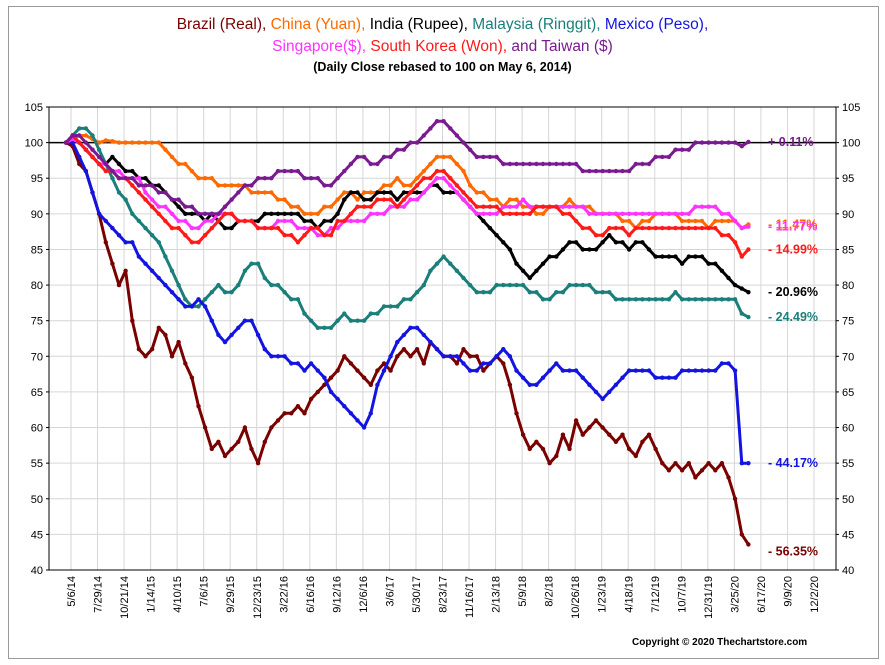 The height and width of the screenshot is (665, 885). Describe the element at coordinates (34, 144) in the screenshot. I see `y-tick-label-left: 100` at that location.